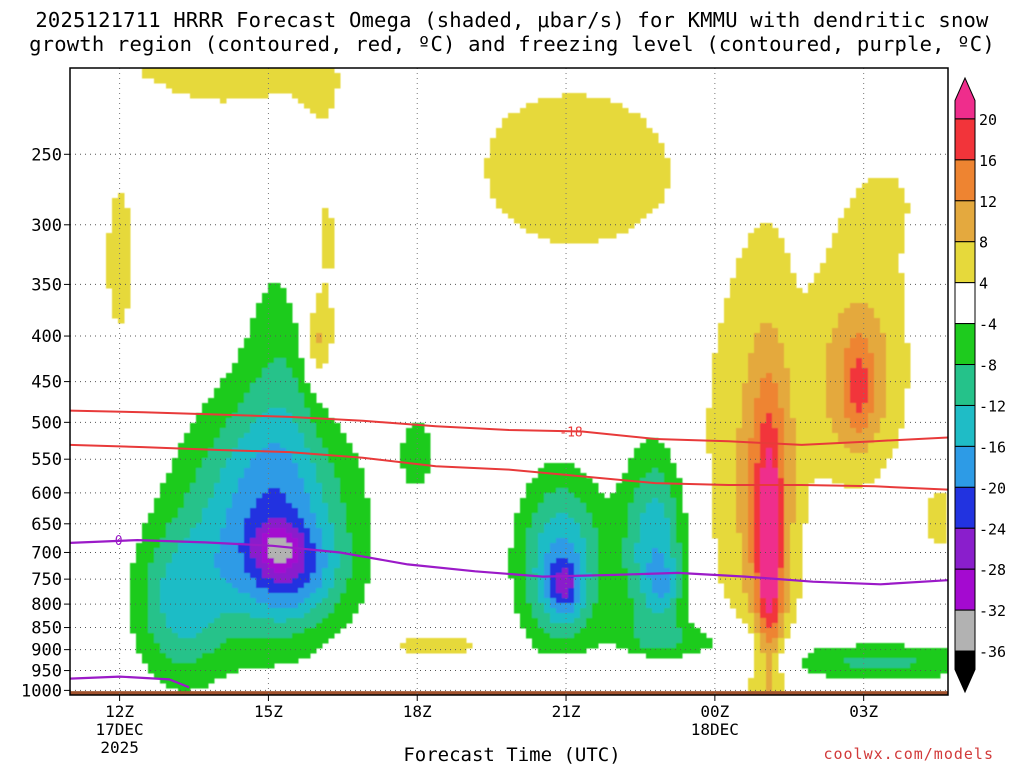 The image size is (1024, 768). Describe the element at coordinates (46, 651) in the screenshot. I see `y-tick-label: 900` at that location.